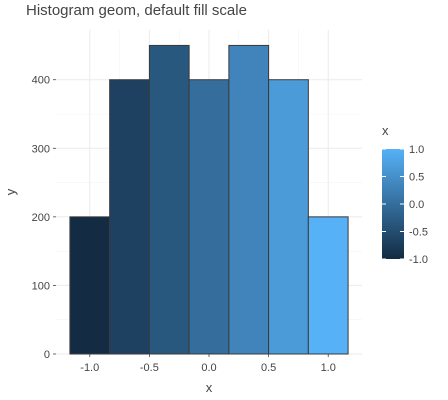 The height and width of the screenshot is (400, 448). Describe the element at coordinates (393, 204) in the screenshot. I see `legend-colorbar` at that location.